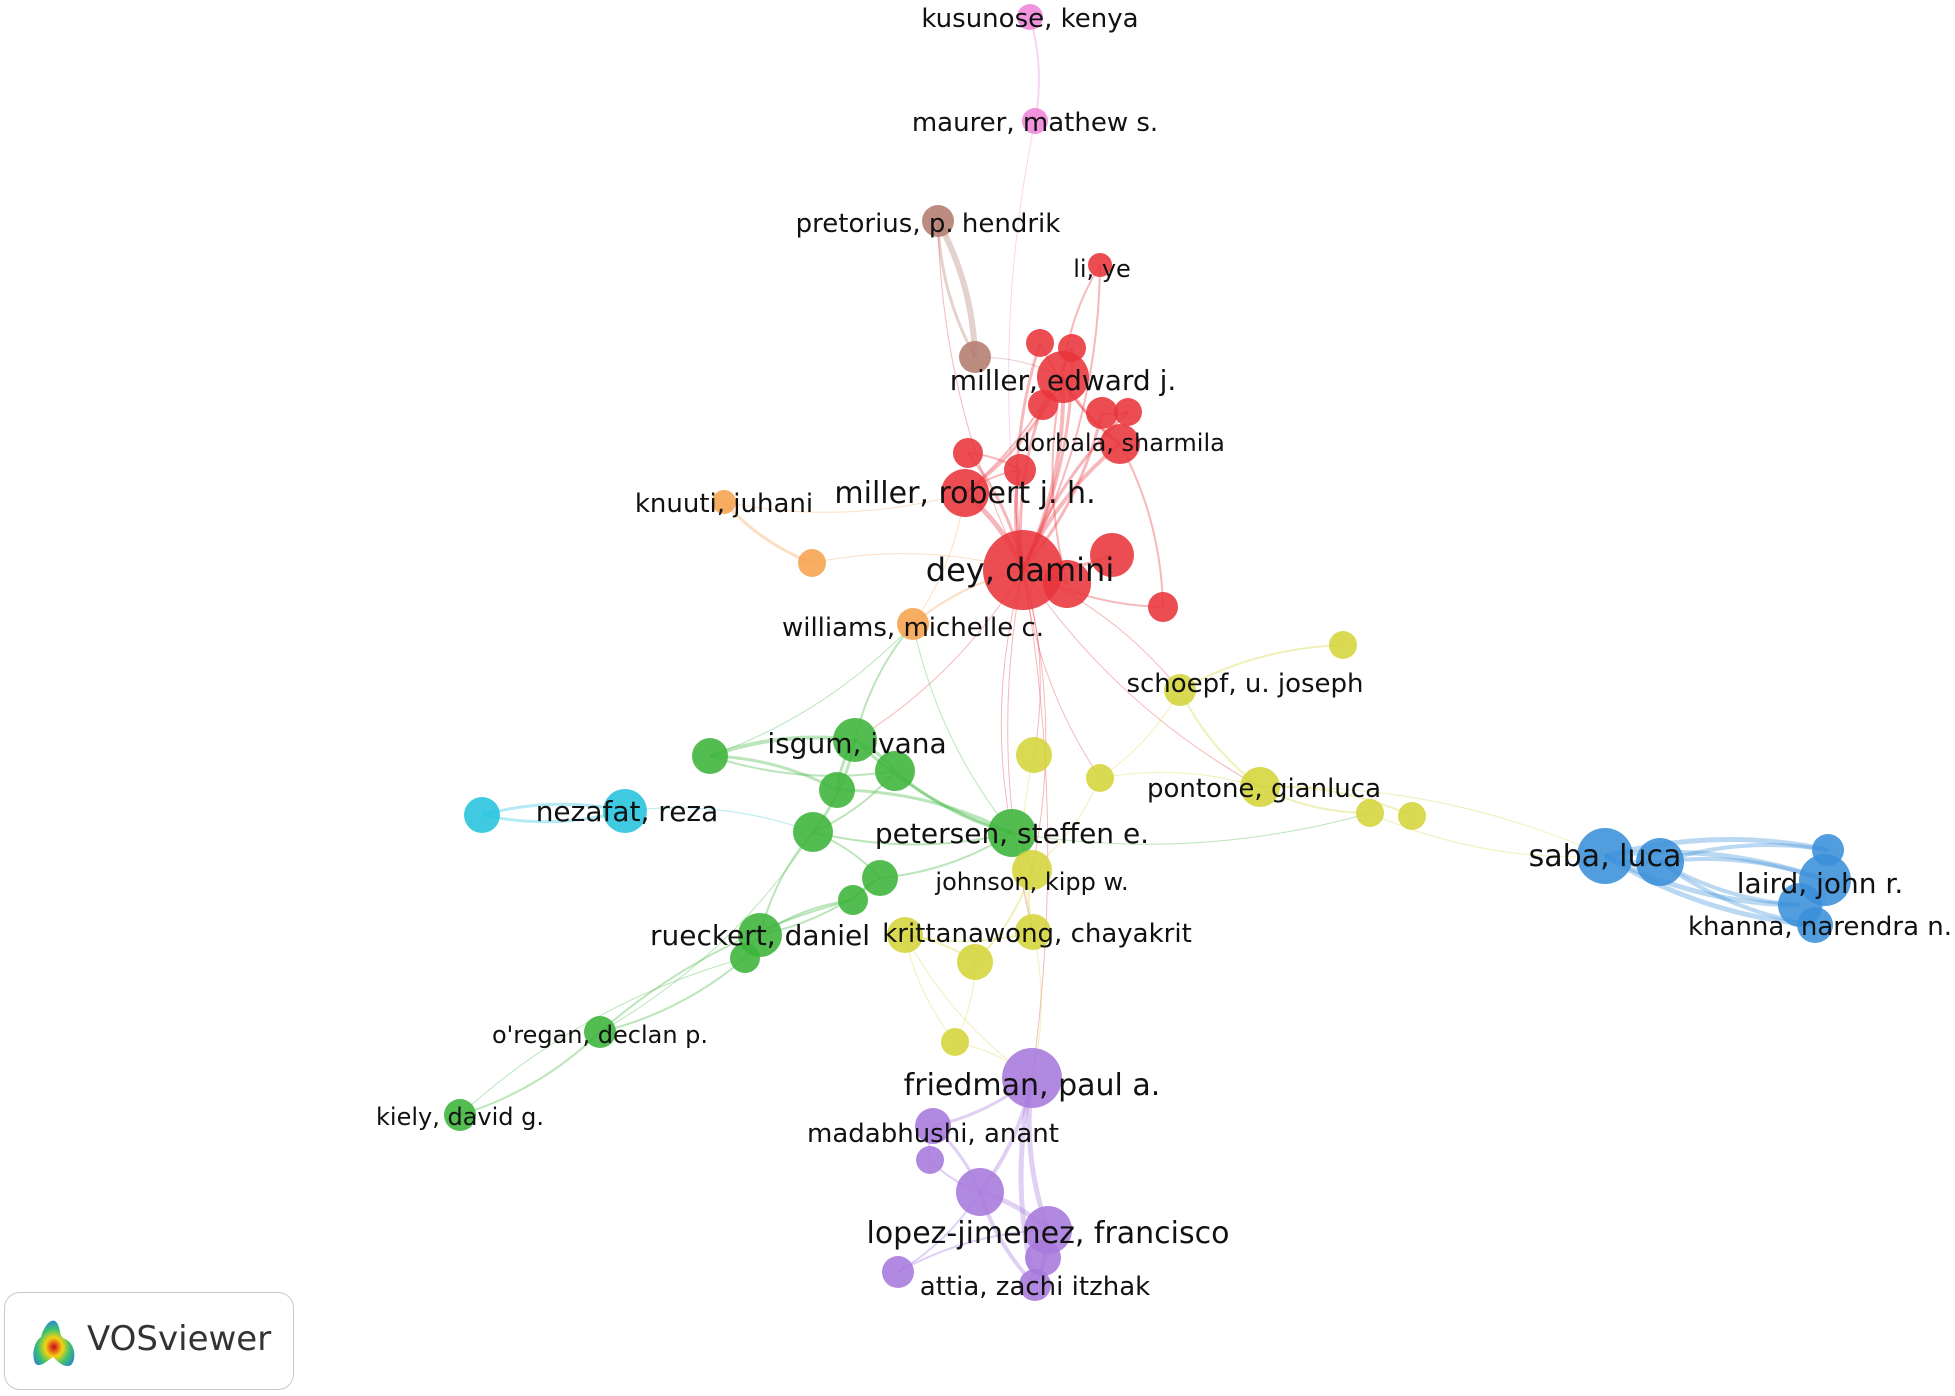  What do you see at coordinates (1067, 584) in the screenshot?
I see `node-r9` at bounding box center [1067, 584].